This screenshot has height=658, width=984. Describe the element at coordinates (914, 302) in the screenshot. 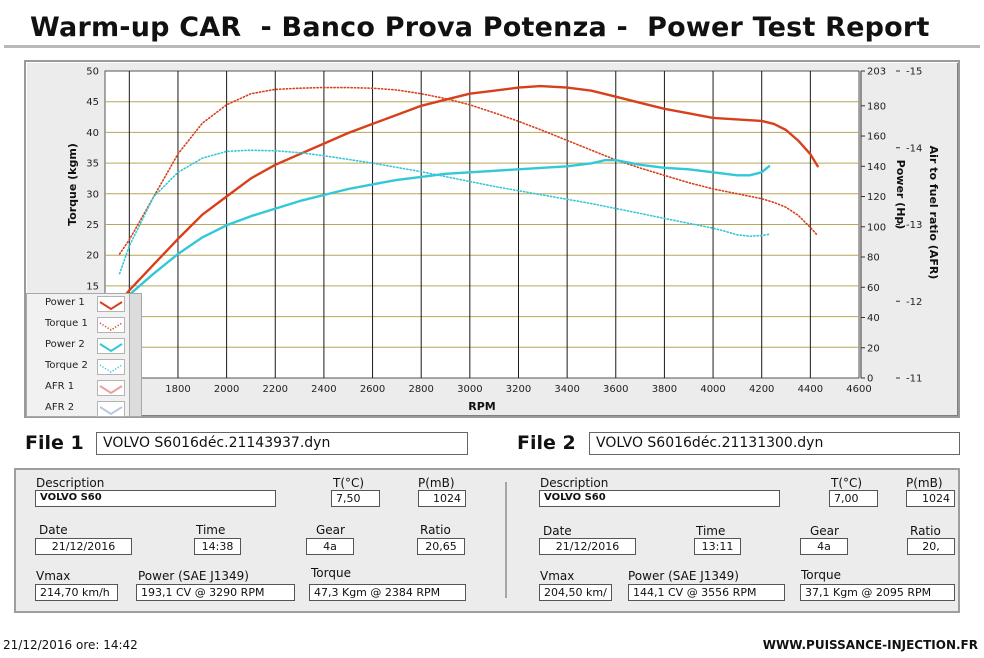

I see `y-tick-label-afr: -12` at that location.